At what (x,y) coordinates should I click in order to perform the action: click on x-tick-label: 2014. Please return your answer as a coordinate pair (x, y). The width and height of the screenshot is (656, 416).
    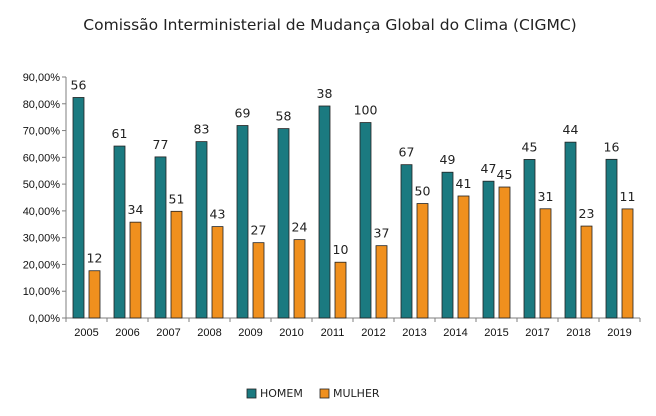
    Looking at the image, I should click on (455, 333).